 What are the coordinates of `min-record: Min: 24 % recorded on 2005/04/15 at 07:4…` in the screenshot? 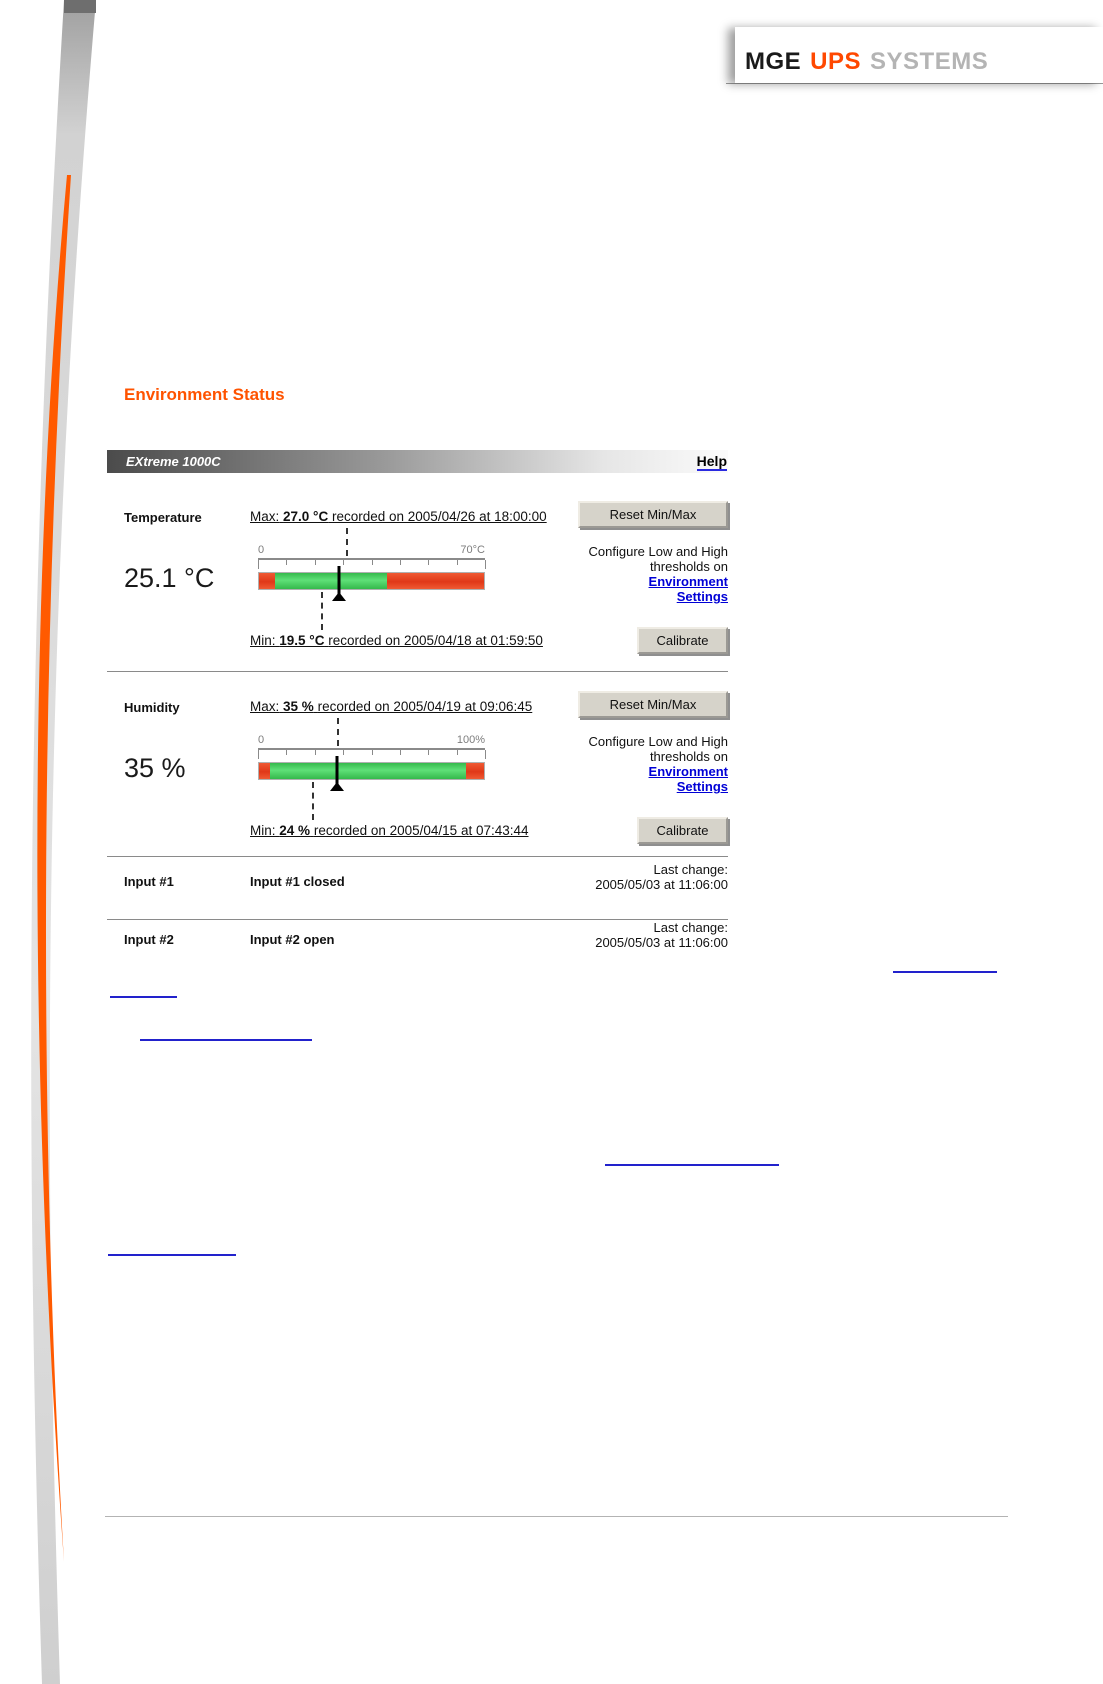 It's located at (389, 830).